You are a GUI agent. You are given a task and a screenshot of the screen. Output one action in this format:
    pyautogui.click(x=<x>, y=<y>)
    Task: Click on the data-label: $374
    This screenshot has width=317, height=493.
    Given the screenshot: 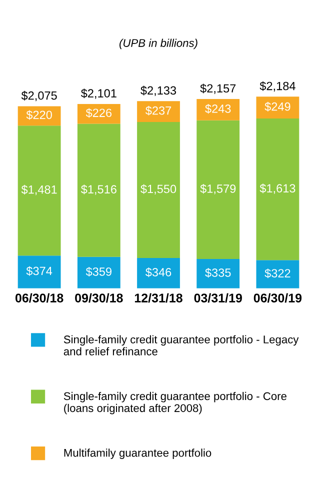 What is the action you would take?
    pyautogui.click(x=39, y=271)
    